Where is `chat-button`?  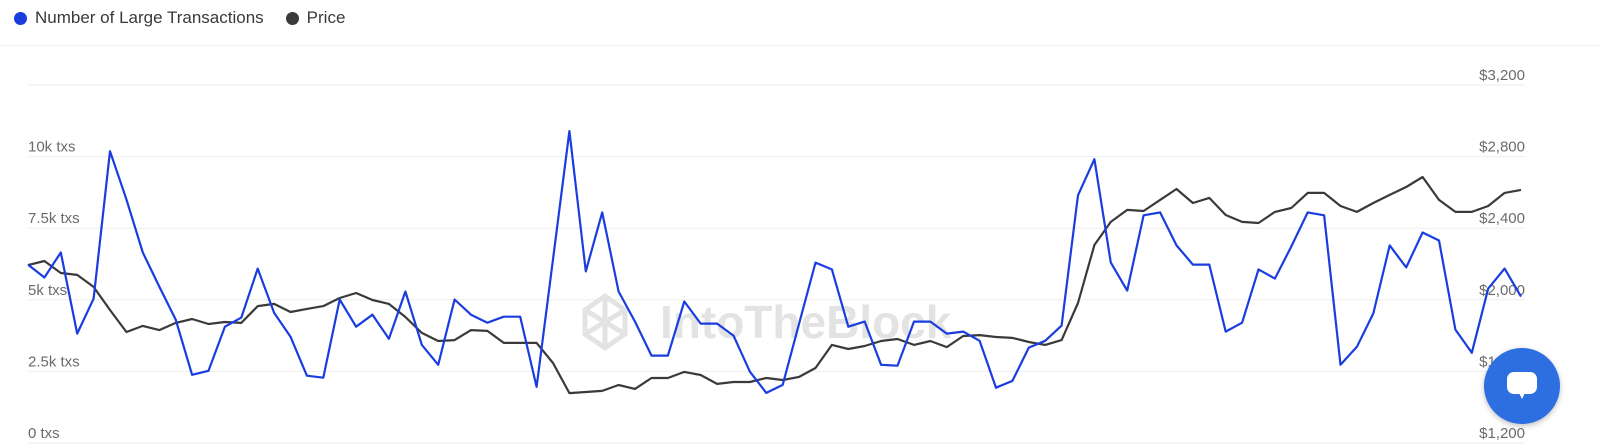
chat-button is located at coordinates (1522, 386).